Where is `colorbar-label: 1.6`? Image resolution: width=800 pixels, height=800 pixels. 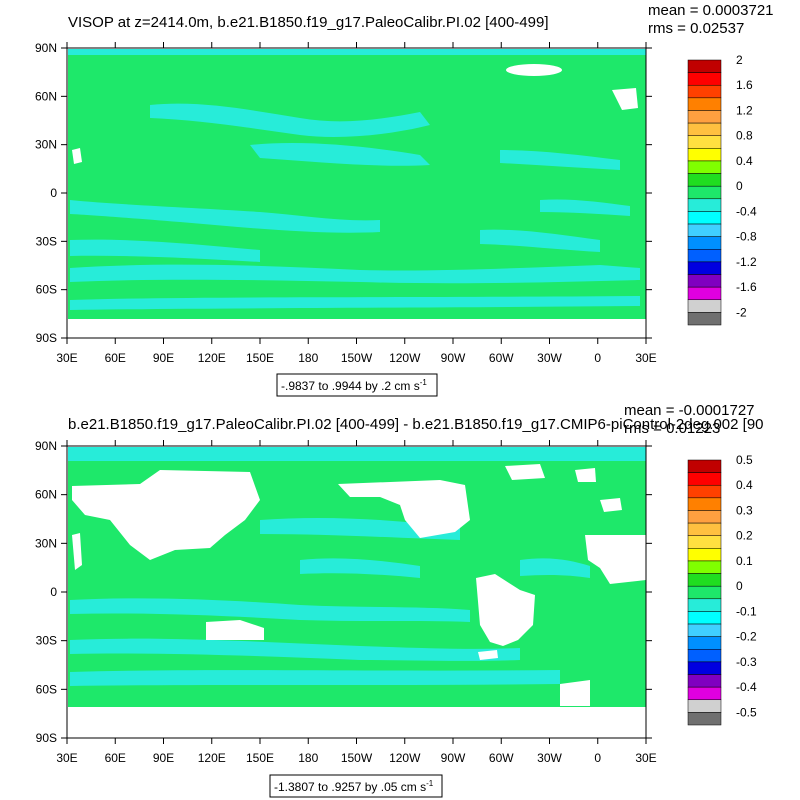
colorbar-label: 1.6 is located at coordinates (744, 85).